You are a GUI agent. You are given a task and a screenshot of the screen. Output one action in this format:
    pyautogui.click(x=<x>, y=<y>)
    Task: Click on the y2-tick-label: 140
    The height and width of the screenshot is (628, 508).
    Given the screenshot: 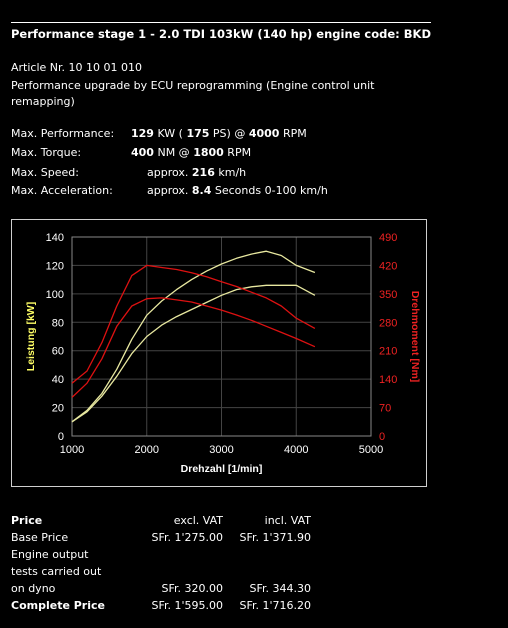 What is the action you would take?
    pyautogui.click(x=388, y=380)
    